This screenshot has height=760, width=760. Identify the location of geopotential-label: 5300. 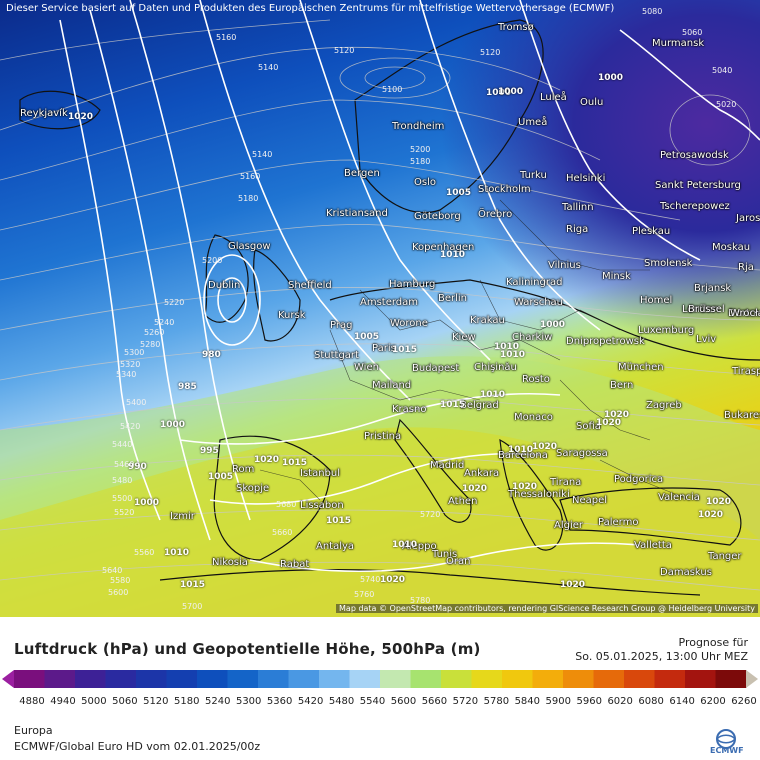
(134, 352).